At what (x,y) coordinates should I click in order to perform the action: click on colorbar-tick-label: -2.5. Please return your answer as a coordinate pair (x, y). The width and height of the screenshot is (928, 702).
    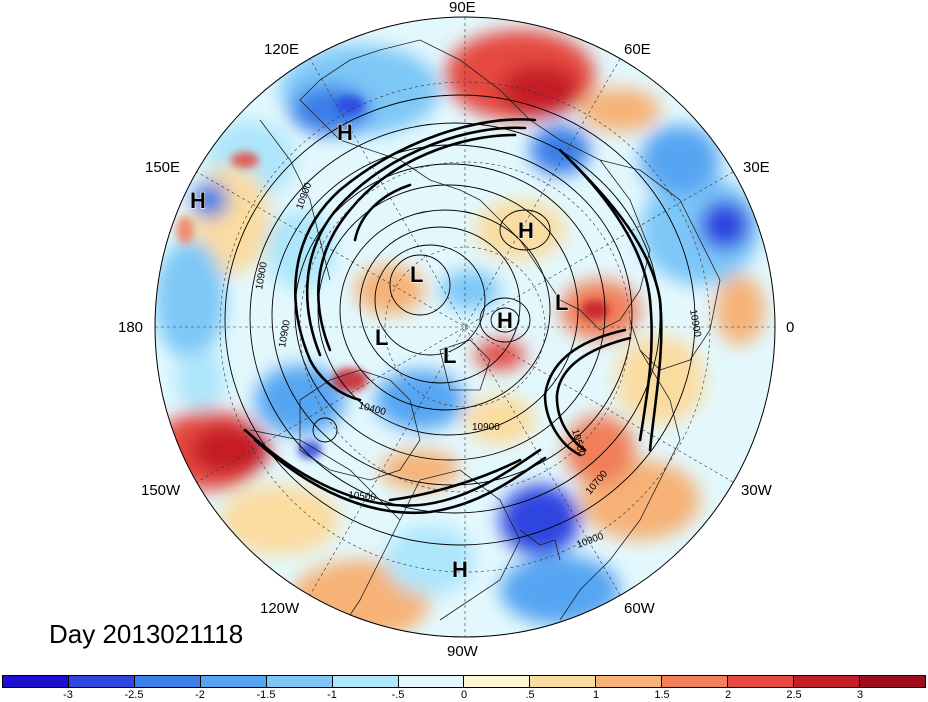
    Looking at the image, I should click on (134, 695).